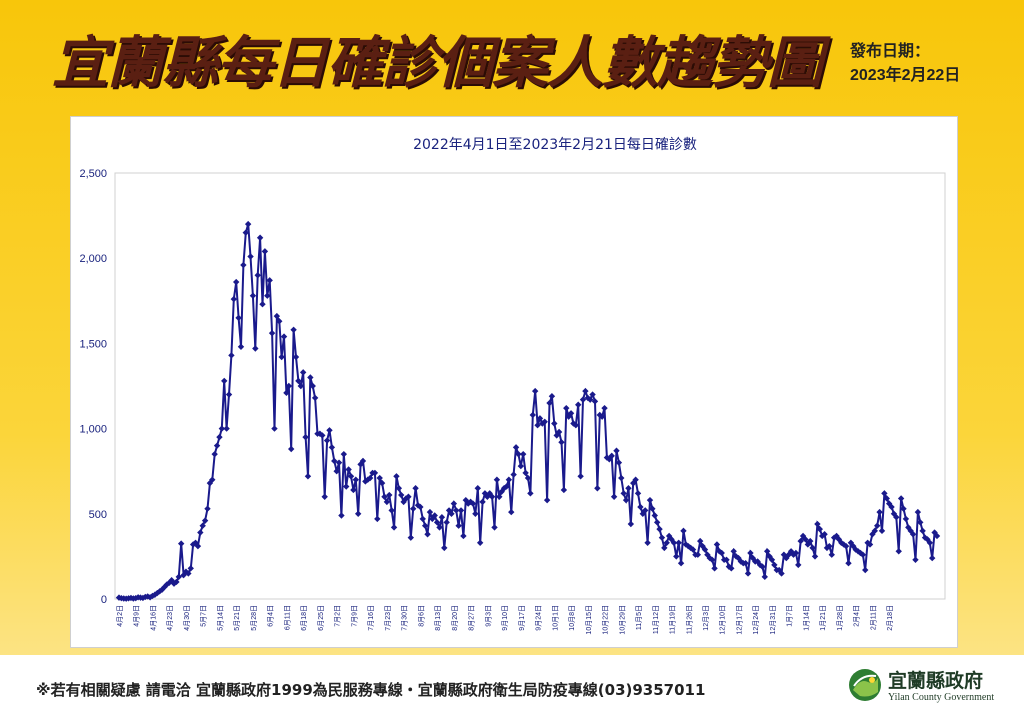  I want to click on y-tick-label: 2,500, so click(93, 174).